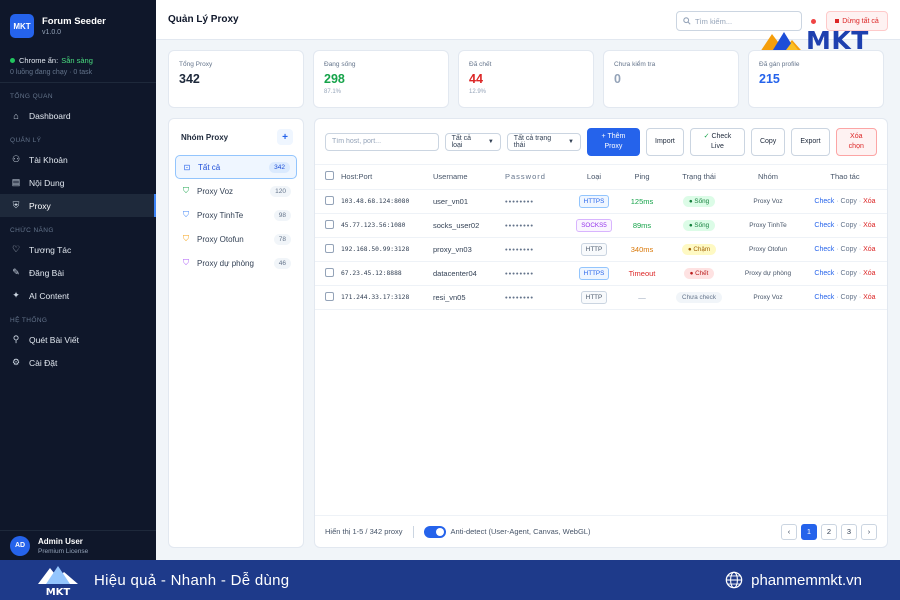 The width and height of the screenshot is (900, 600). Describe the element at coordinates (642, 249) in the screenshot. I see `ping-cell: 340ms` at that location.